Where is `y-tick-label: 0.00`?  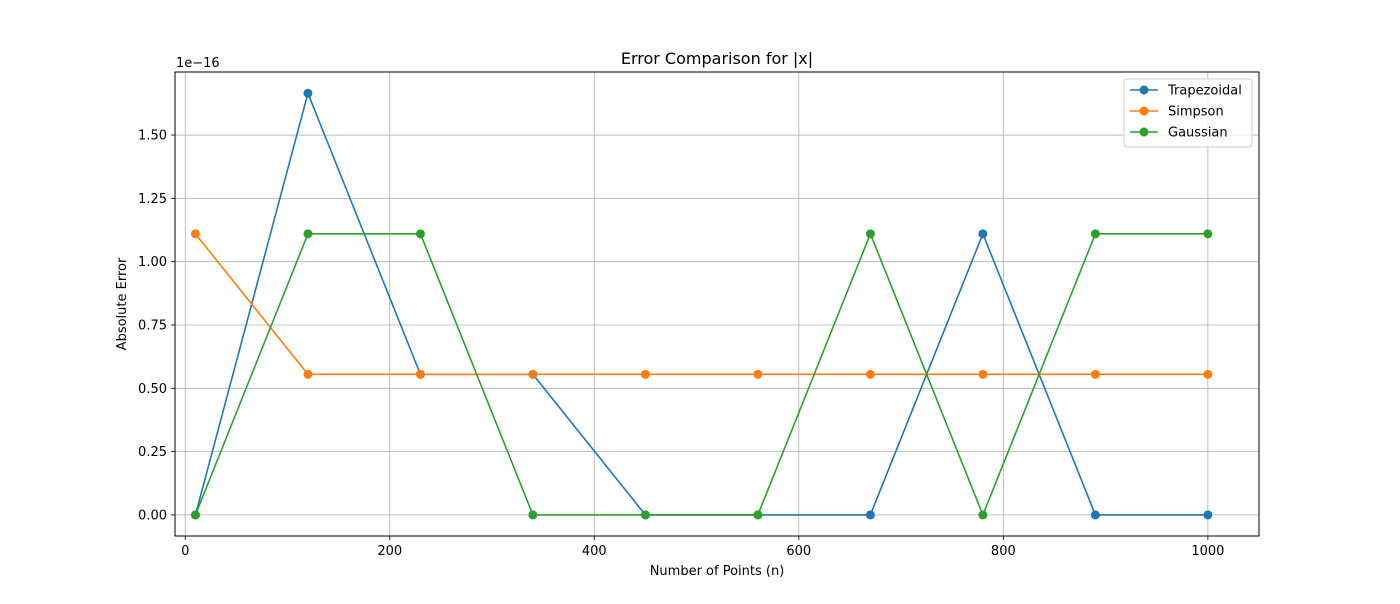 y-tick-label: 0.00 is located at coordinates (152, 515).